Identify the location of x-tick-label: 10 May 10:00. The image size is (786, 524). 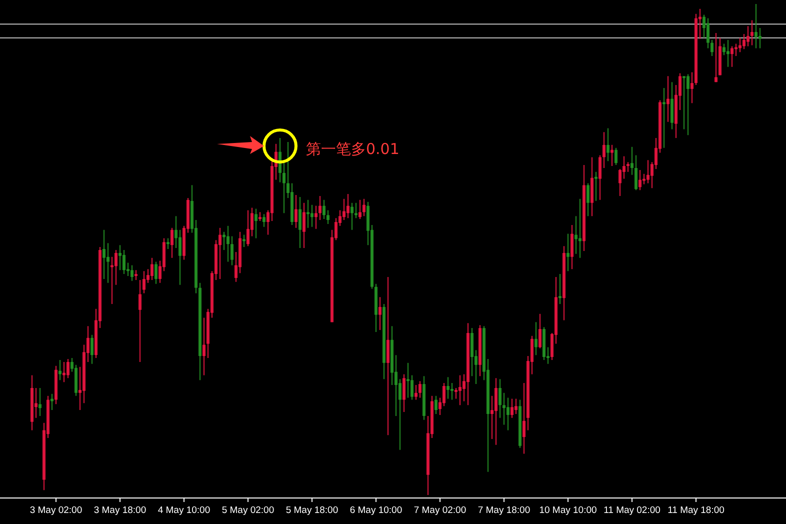
(568, 510).